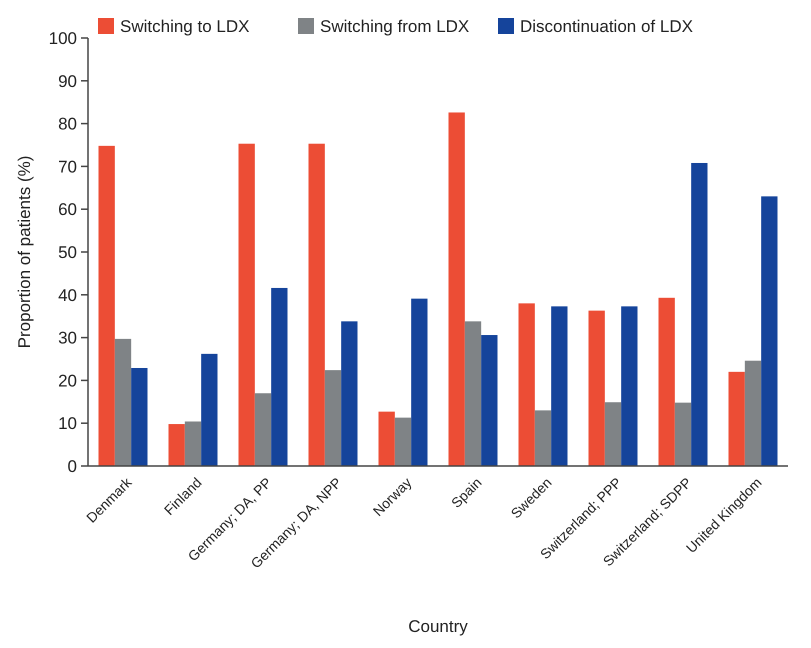 The width and height of the screenshot is (811, 648). I want to click on legend-label: Discontinuation of LDX, so click(606, 26).